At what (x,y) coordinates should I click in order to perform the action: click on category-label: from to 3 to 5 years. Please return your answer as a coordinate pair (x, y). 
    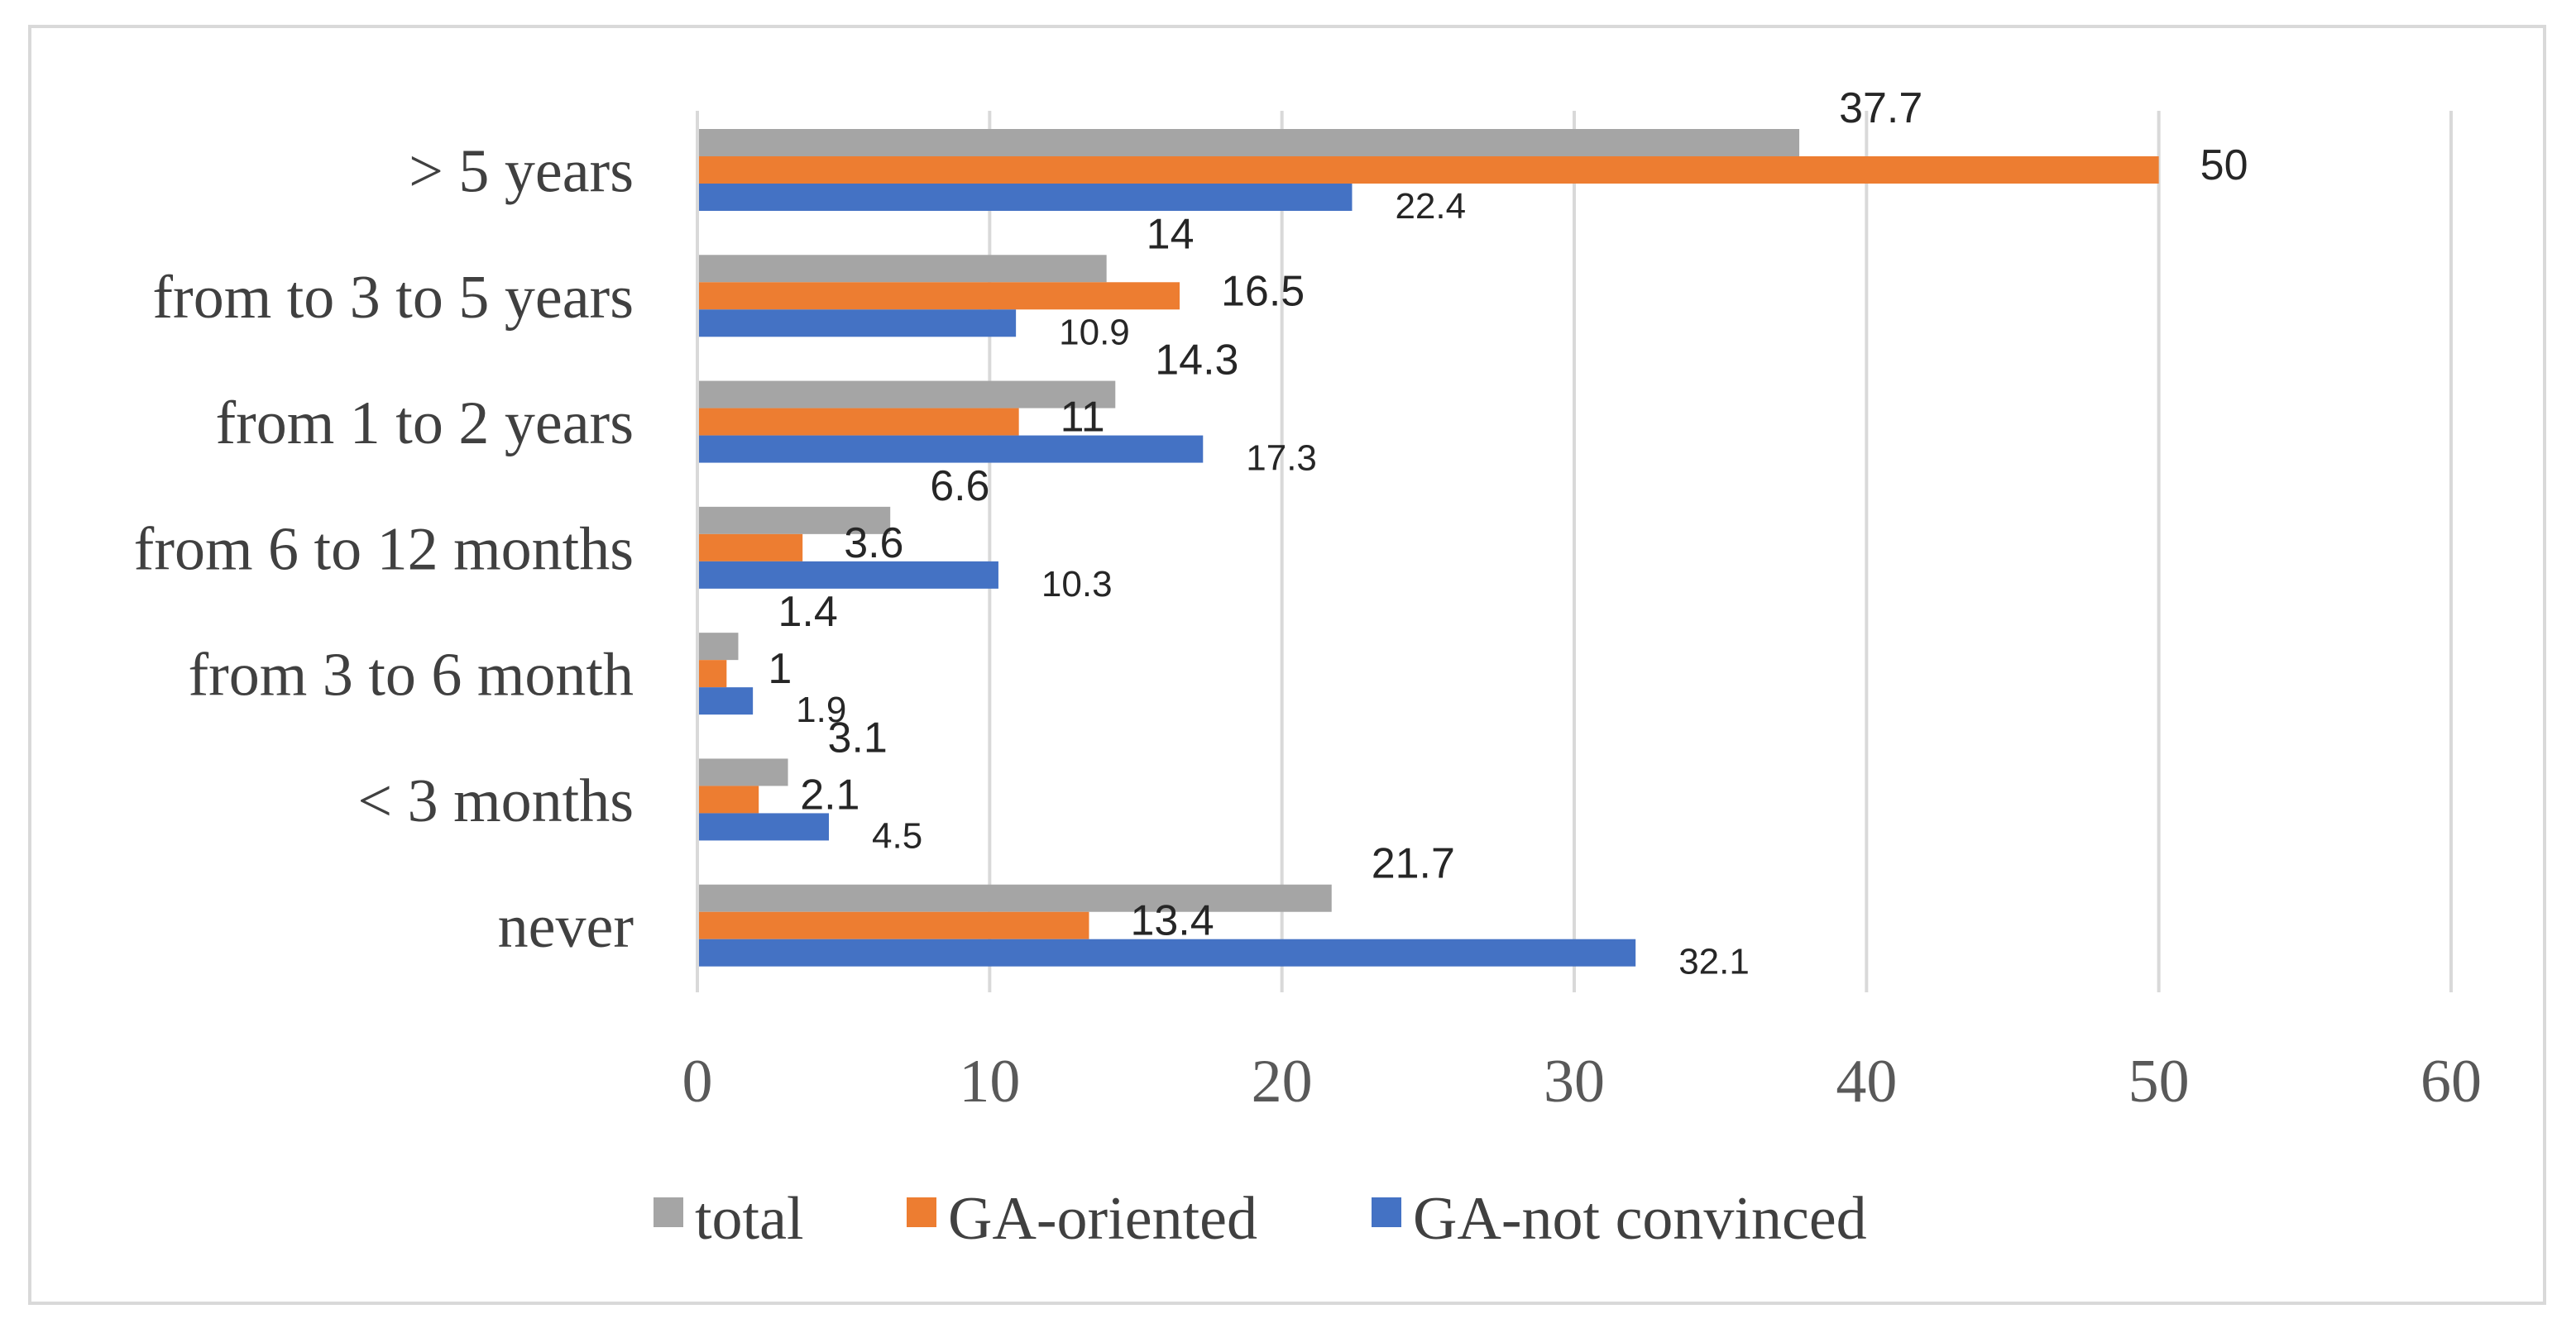
    Looking at the image, I should click on (393, 298).